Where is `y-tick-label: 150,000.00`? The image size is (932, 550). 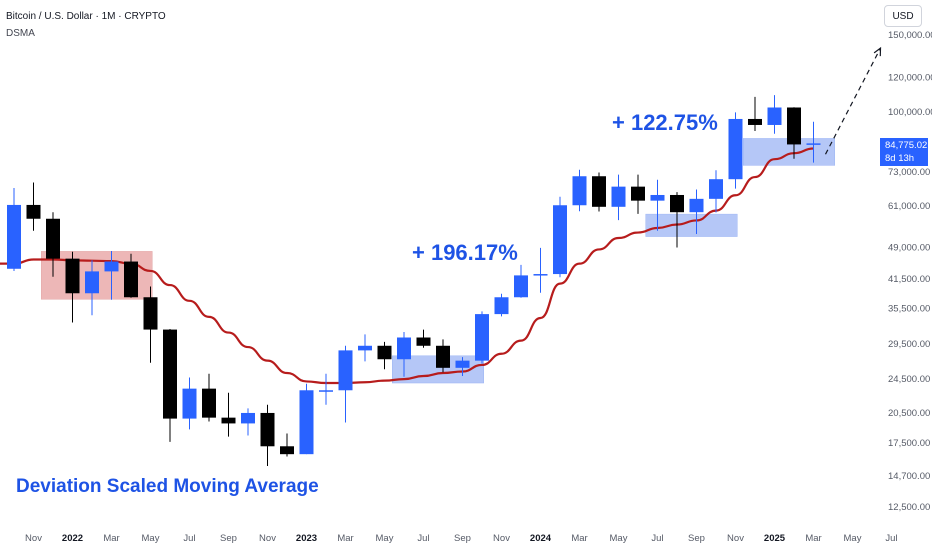 y-tick-label: 150,000.00 is located at coordinates (910, 35).